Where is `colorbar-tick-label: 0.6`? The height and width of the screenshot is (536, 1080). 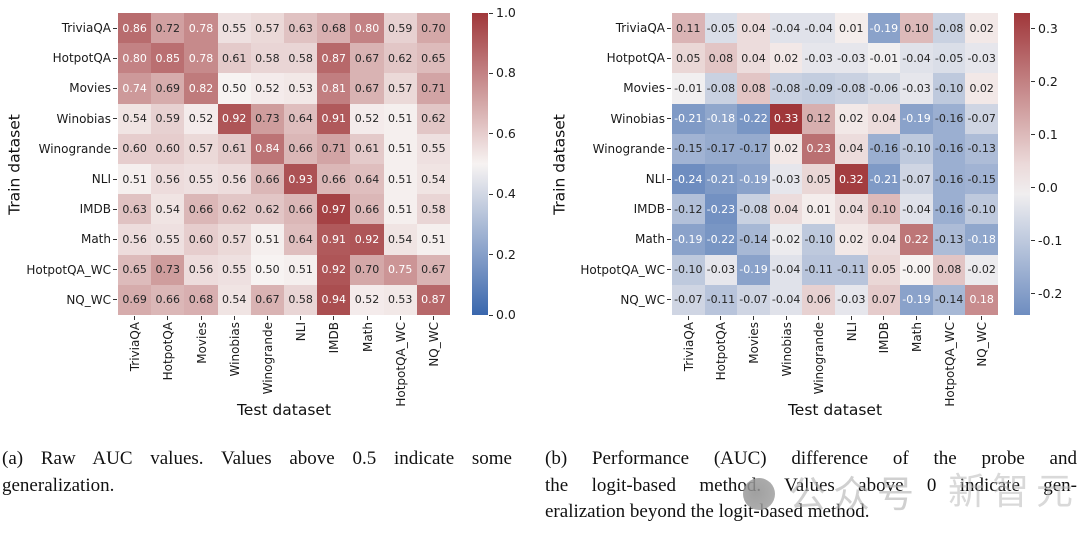
colorbar-tick-label: 0.6 is located at coordinates (506, 133).